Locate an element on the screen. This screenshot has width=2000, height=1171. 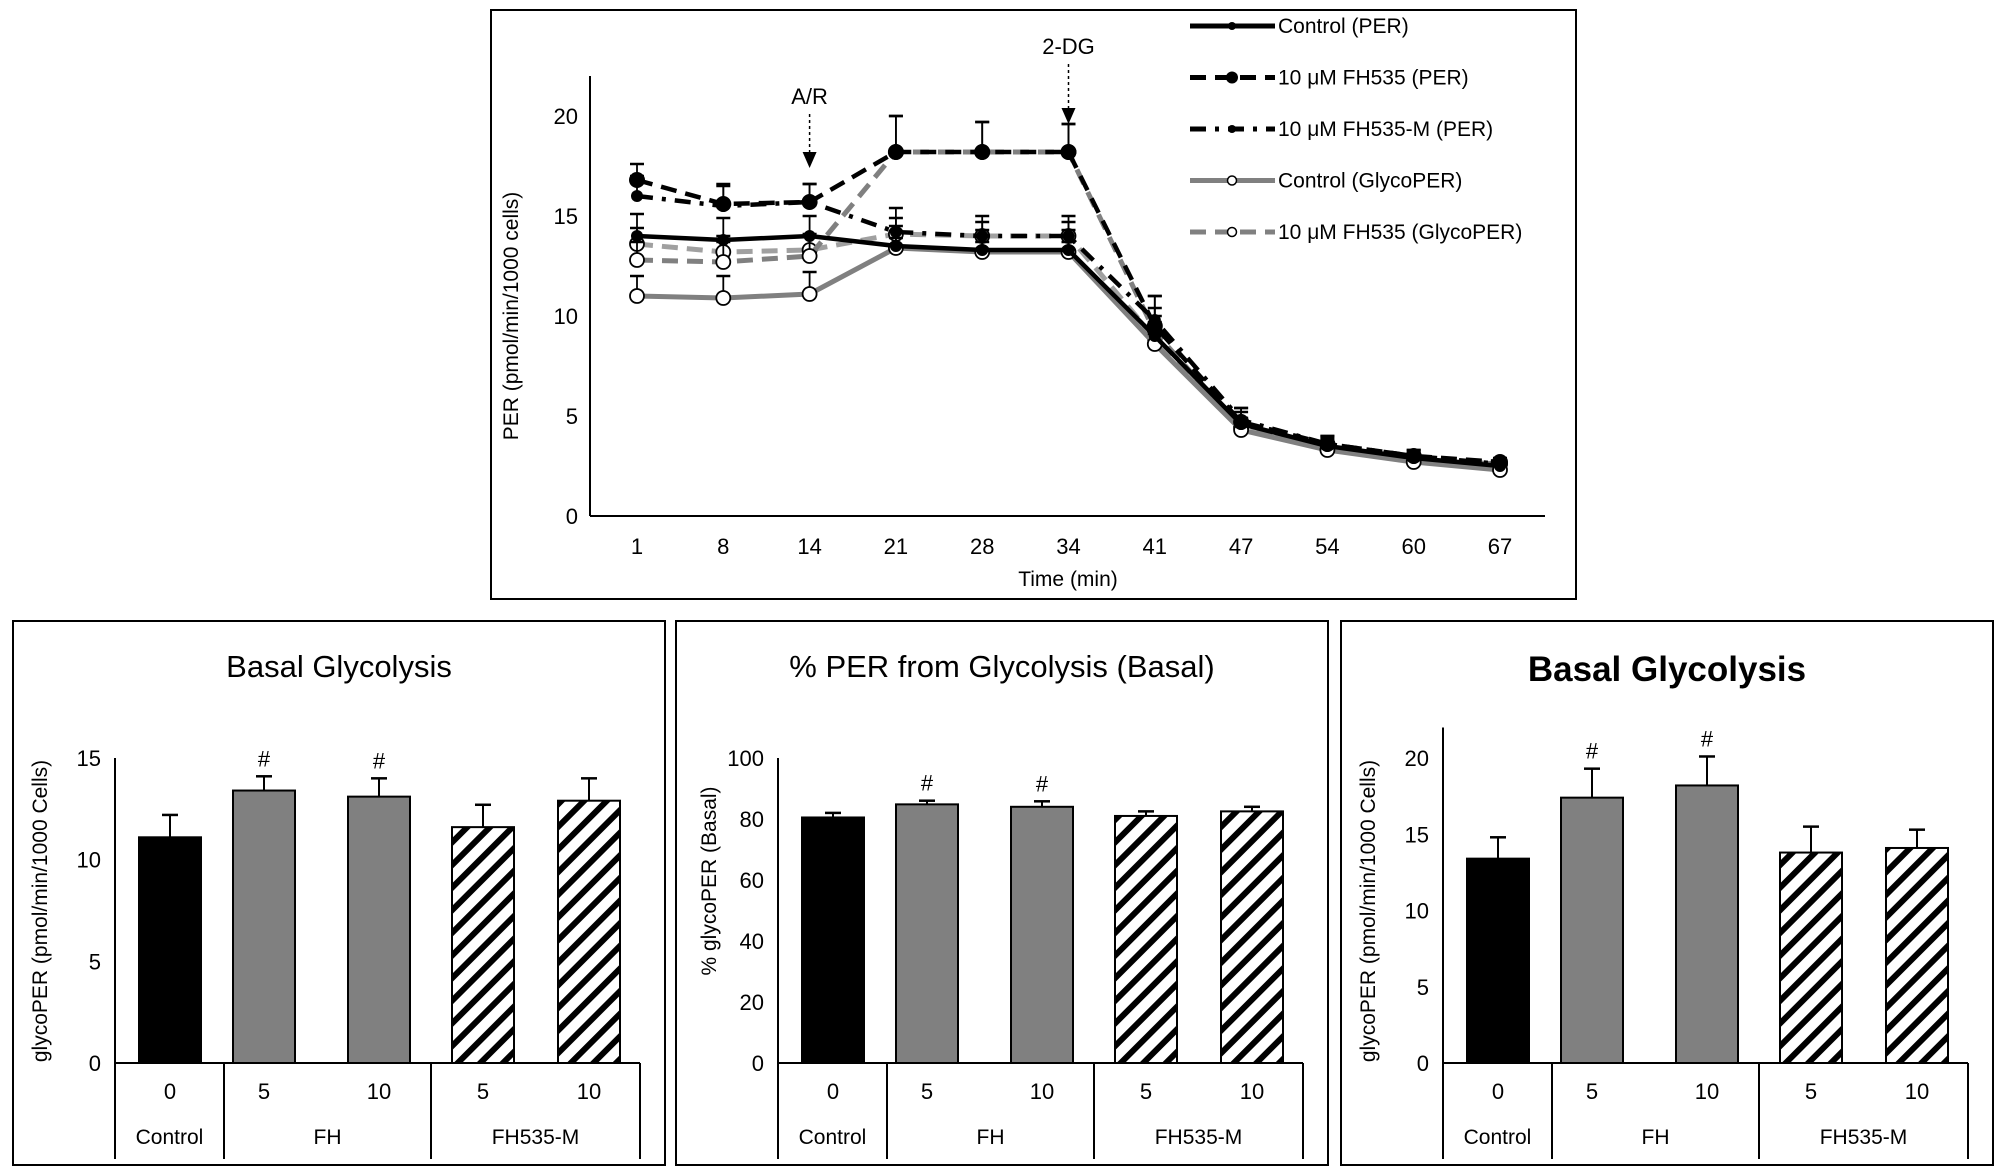
legend-label: 10 μM FH535-M (PER) is located at coordinates (1385, 129).